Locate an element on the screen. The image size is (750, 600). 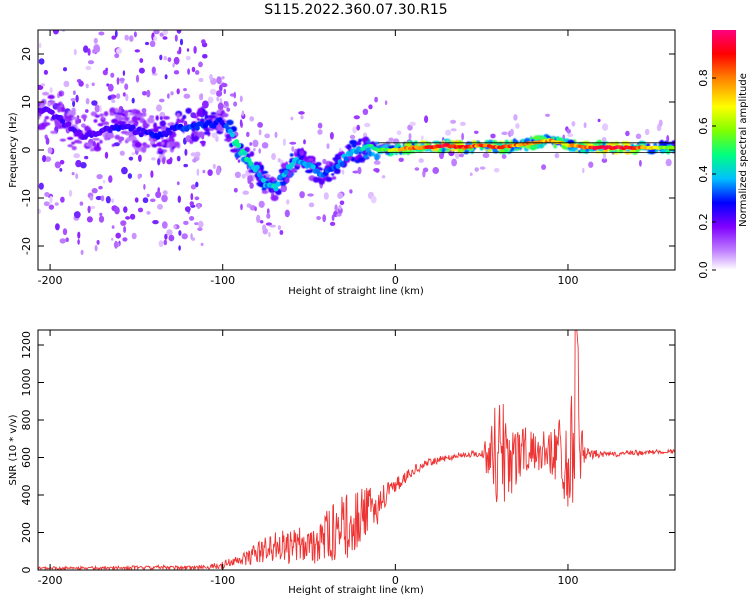
x-tick-label: 100 is located at coordinates (567, 580).